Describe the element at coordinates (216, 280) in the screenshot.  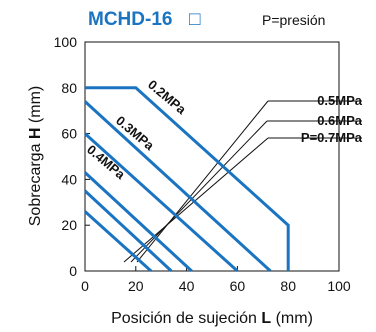
I see `x-axis-ticks: 0 20 40 60 80 100` at that location.